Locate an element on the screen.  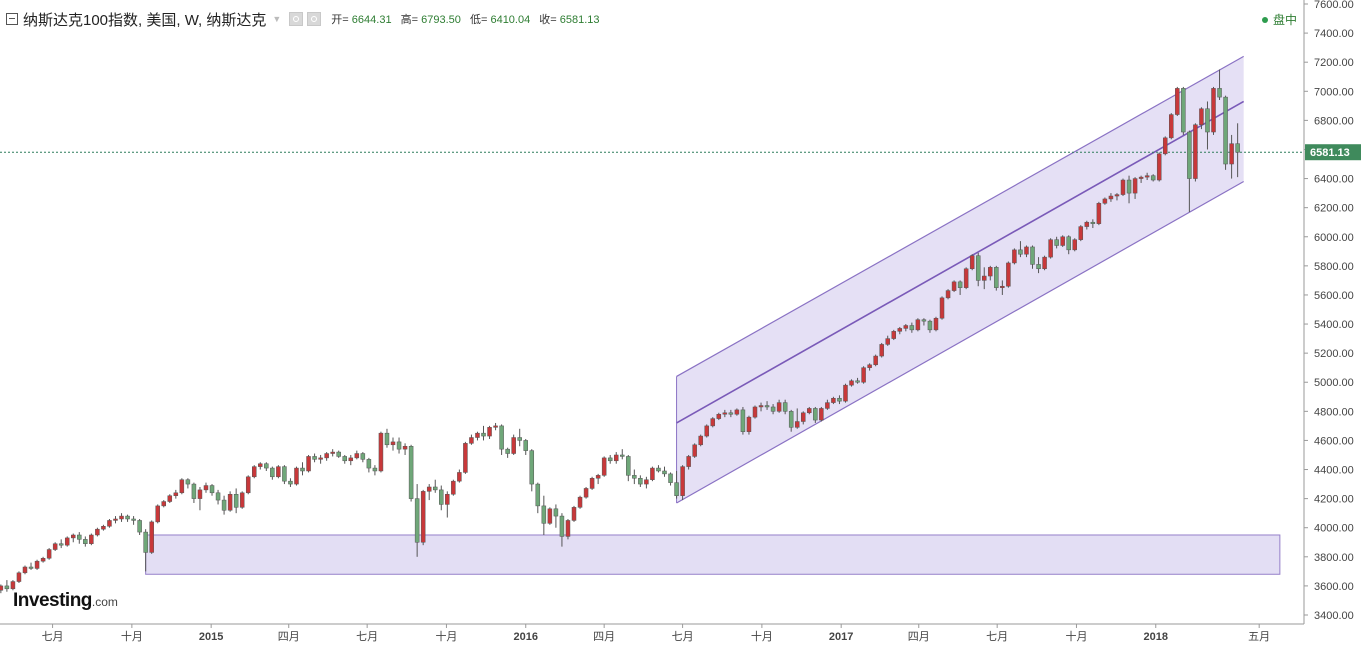
y-tick-label: 3600.00 is located at coordinates (1334, 587).